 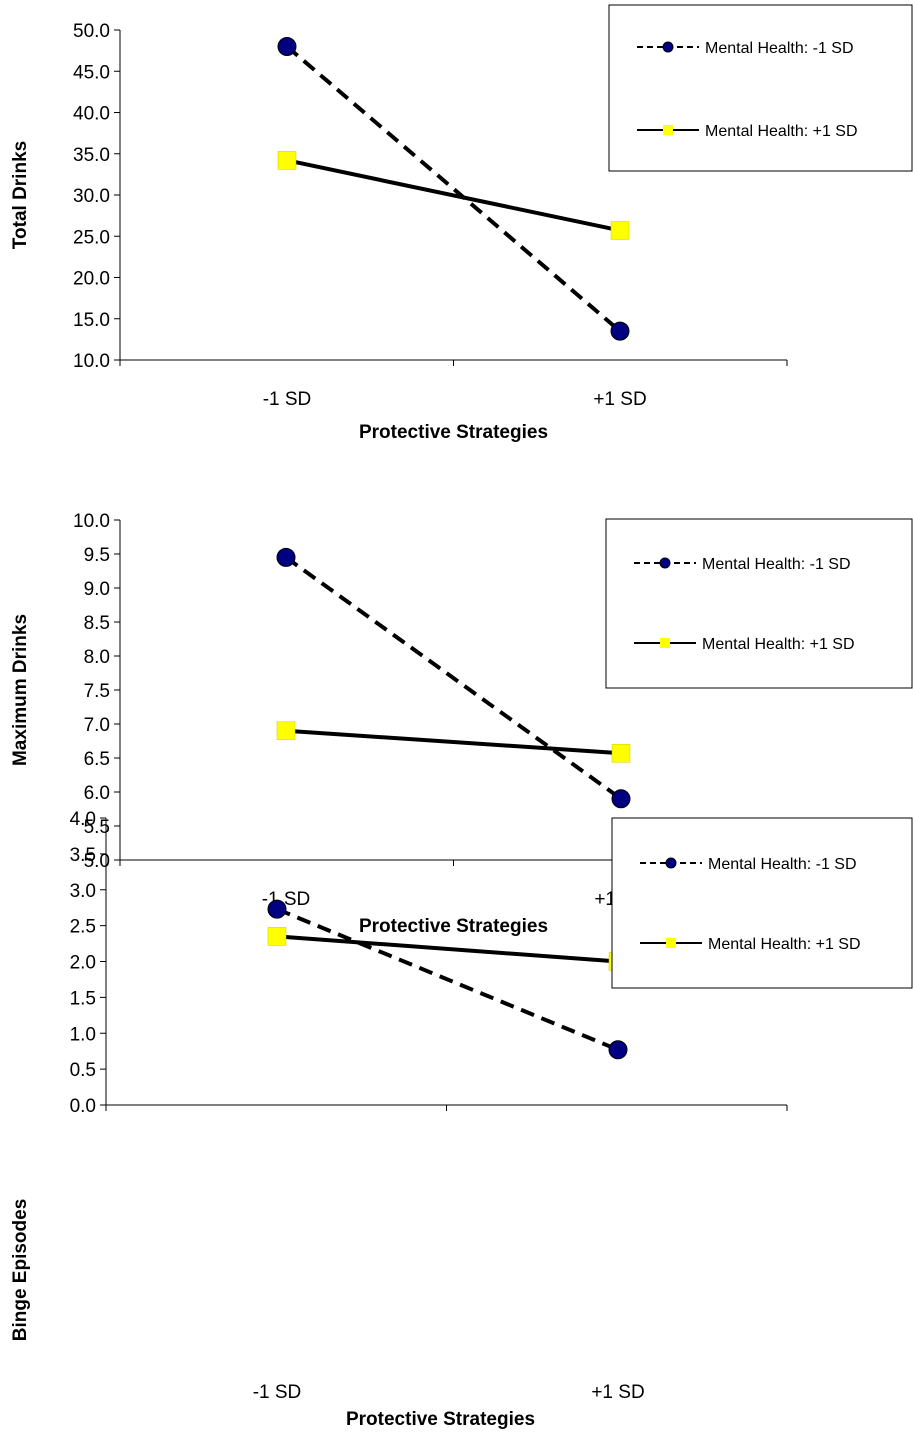 I want to click on y-tick-label: 7.0, so click(x=97, y=725).